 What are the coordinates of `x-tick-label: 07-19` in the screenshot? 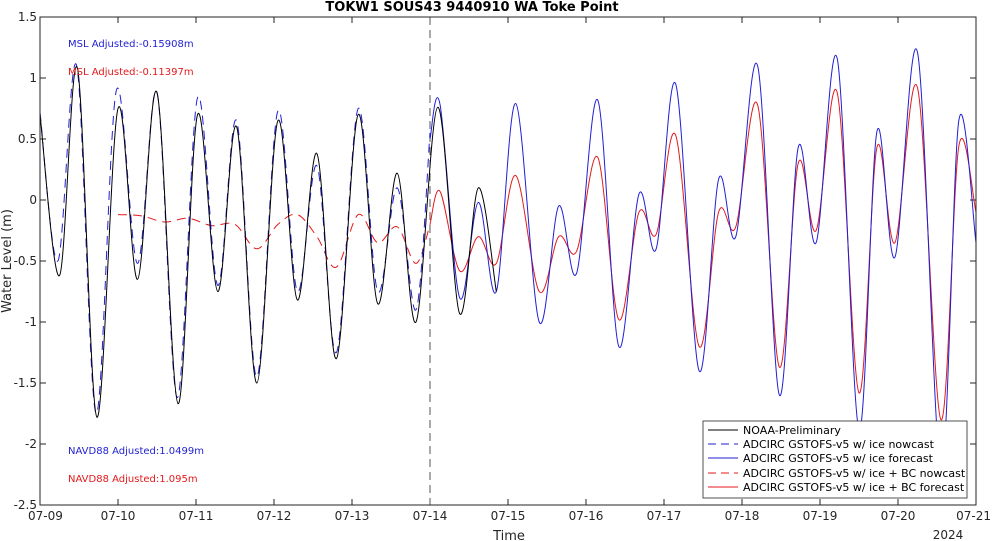 It's located at (820, 516).